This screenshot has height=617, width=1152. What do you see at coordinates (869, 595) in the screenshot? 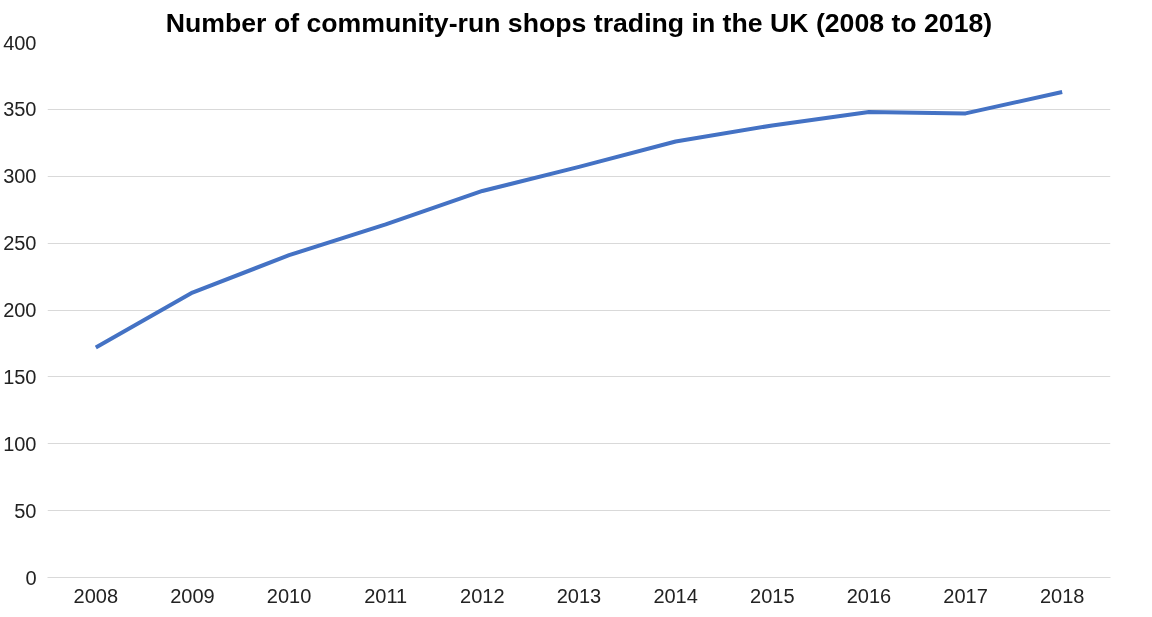
I see `x-tick-label: 2016` at bounding box center [869, 595].